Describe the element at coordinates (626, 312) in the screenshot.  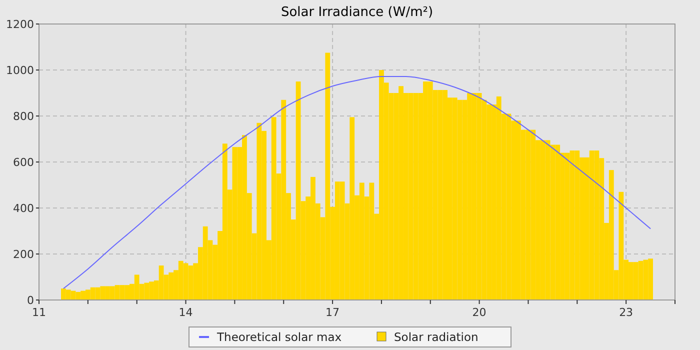
I see `x-tick-label: 23` at that location.